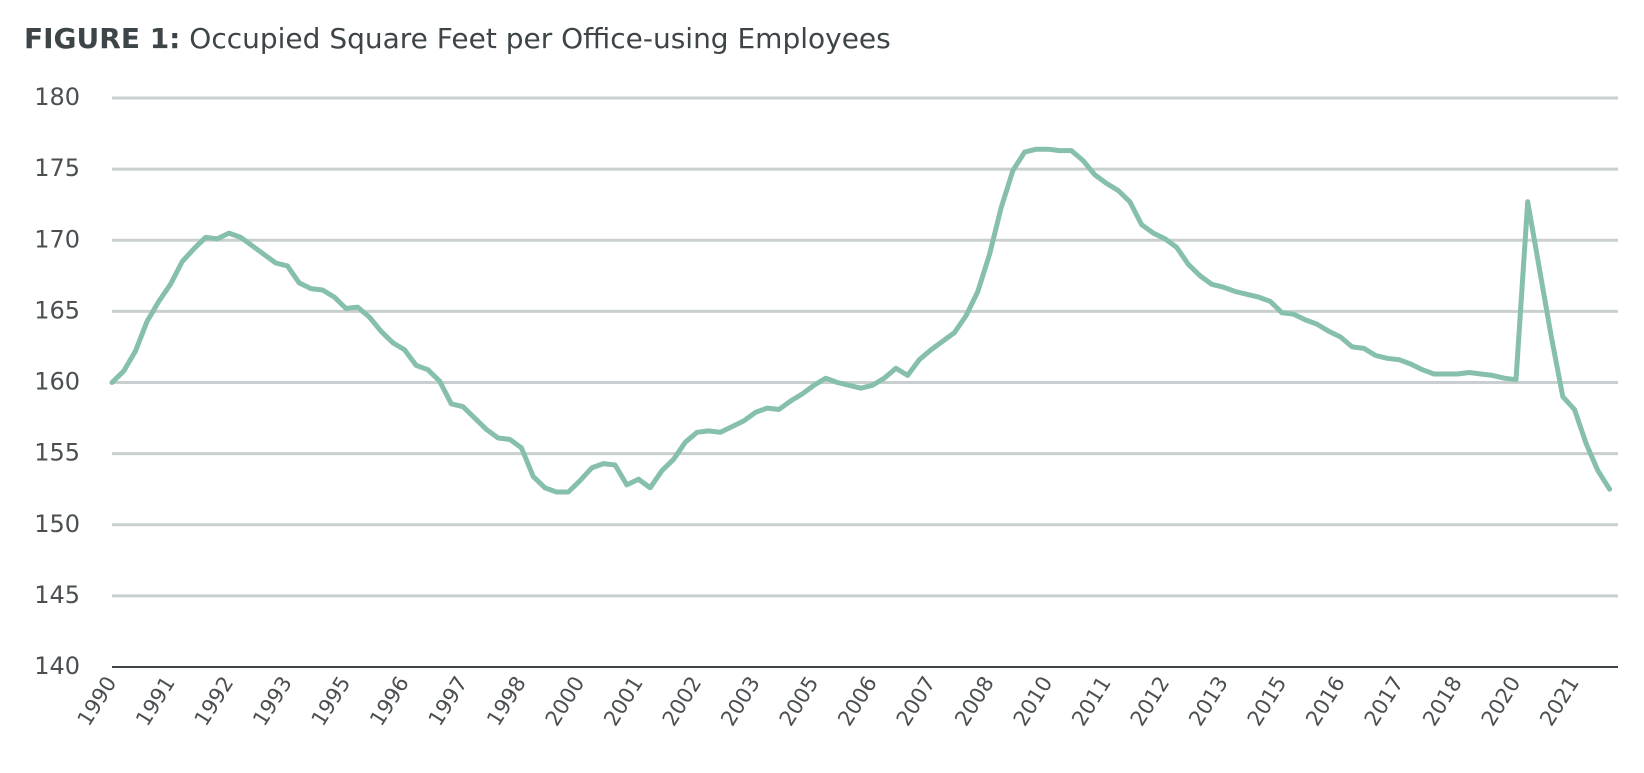  I want to click on y-tick-label: 150, so click(57, 524).